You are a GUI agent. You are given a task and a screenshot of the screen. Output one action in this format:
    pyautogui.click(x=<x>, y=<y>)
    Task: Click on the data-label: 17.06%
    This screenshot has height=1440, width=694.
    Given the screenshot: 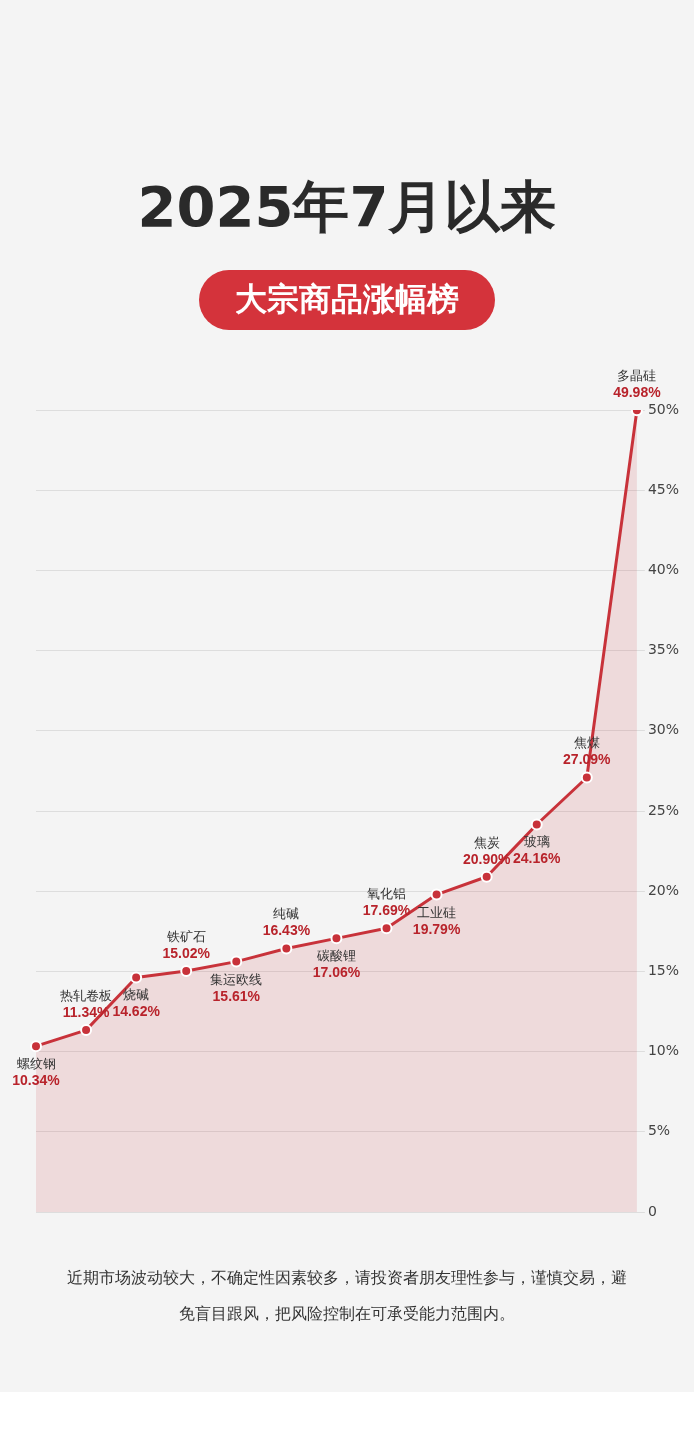 What is the action you would take?
    pyautogui.click(x=336, y=972)
    